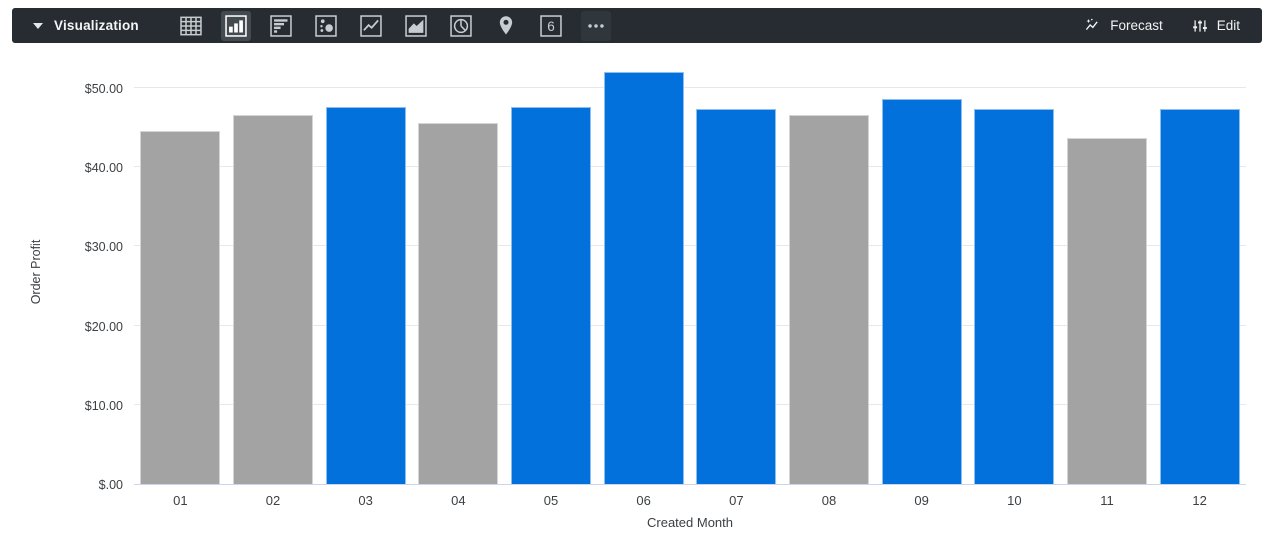 The image size is (1272, 560). Describe the element at coordinates (103, 88) in the screenshot. I see `y-axis-tick-label: $50.00` at that location.